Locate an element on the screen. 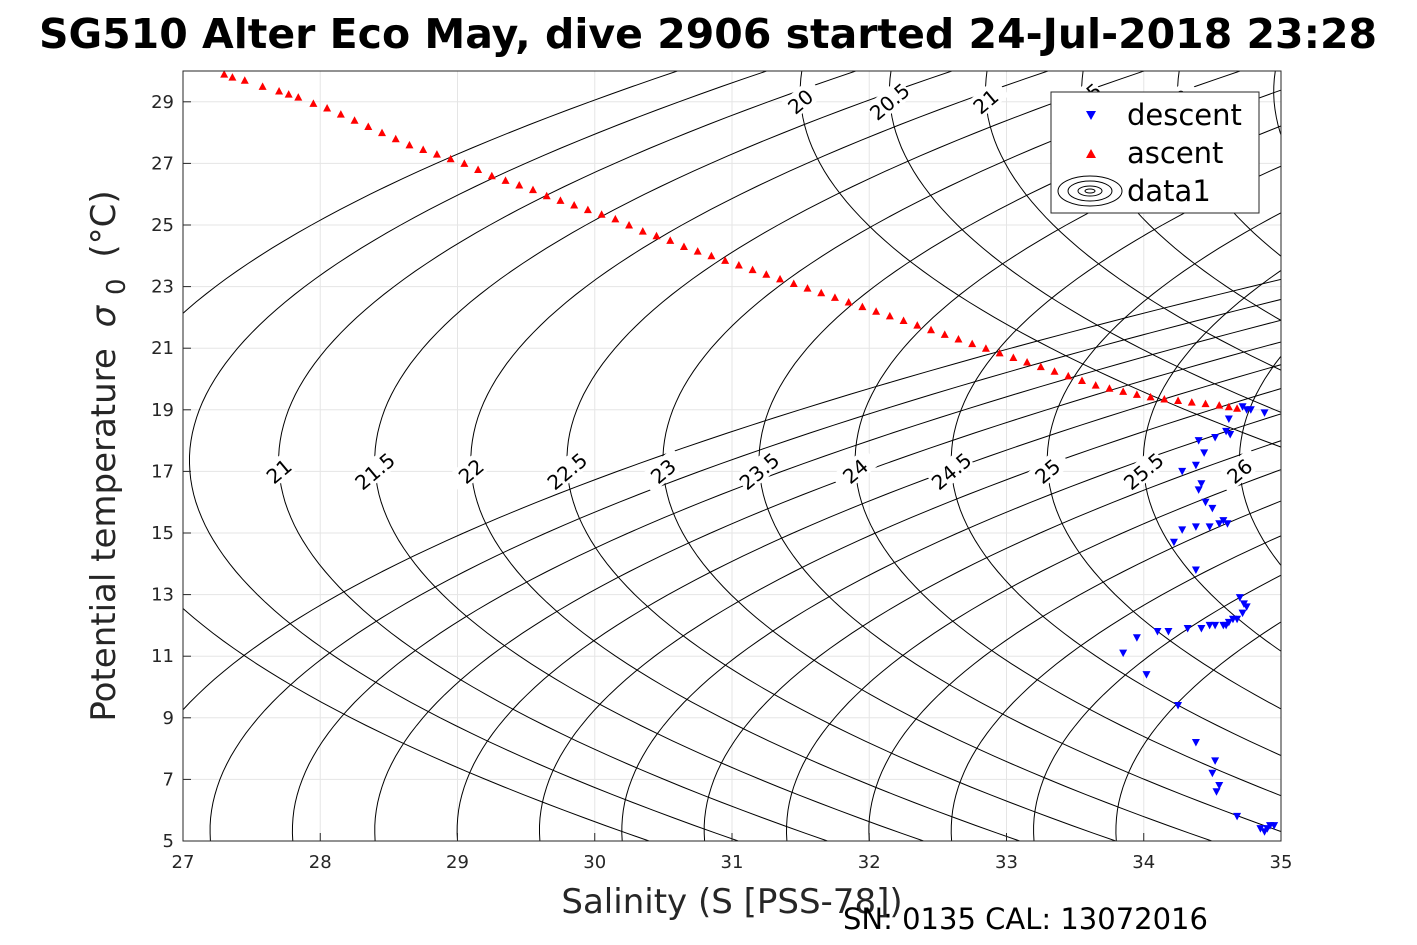  legend-descent-marker is located at coordinates (1091, 115).